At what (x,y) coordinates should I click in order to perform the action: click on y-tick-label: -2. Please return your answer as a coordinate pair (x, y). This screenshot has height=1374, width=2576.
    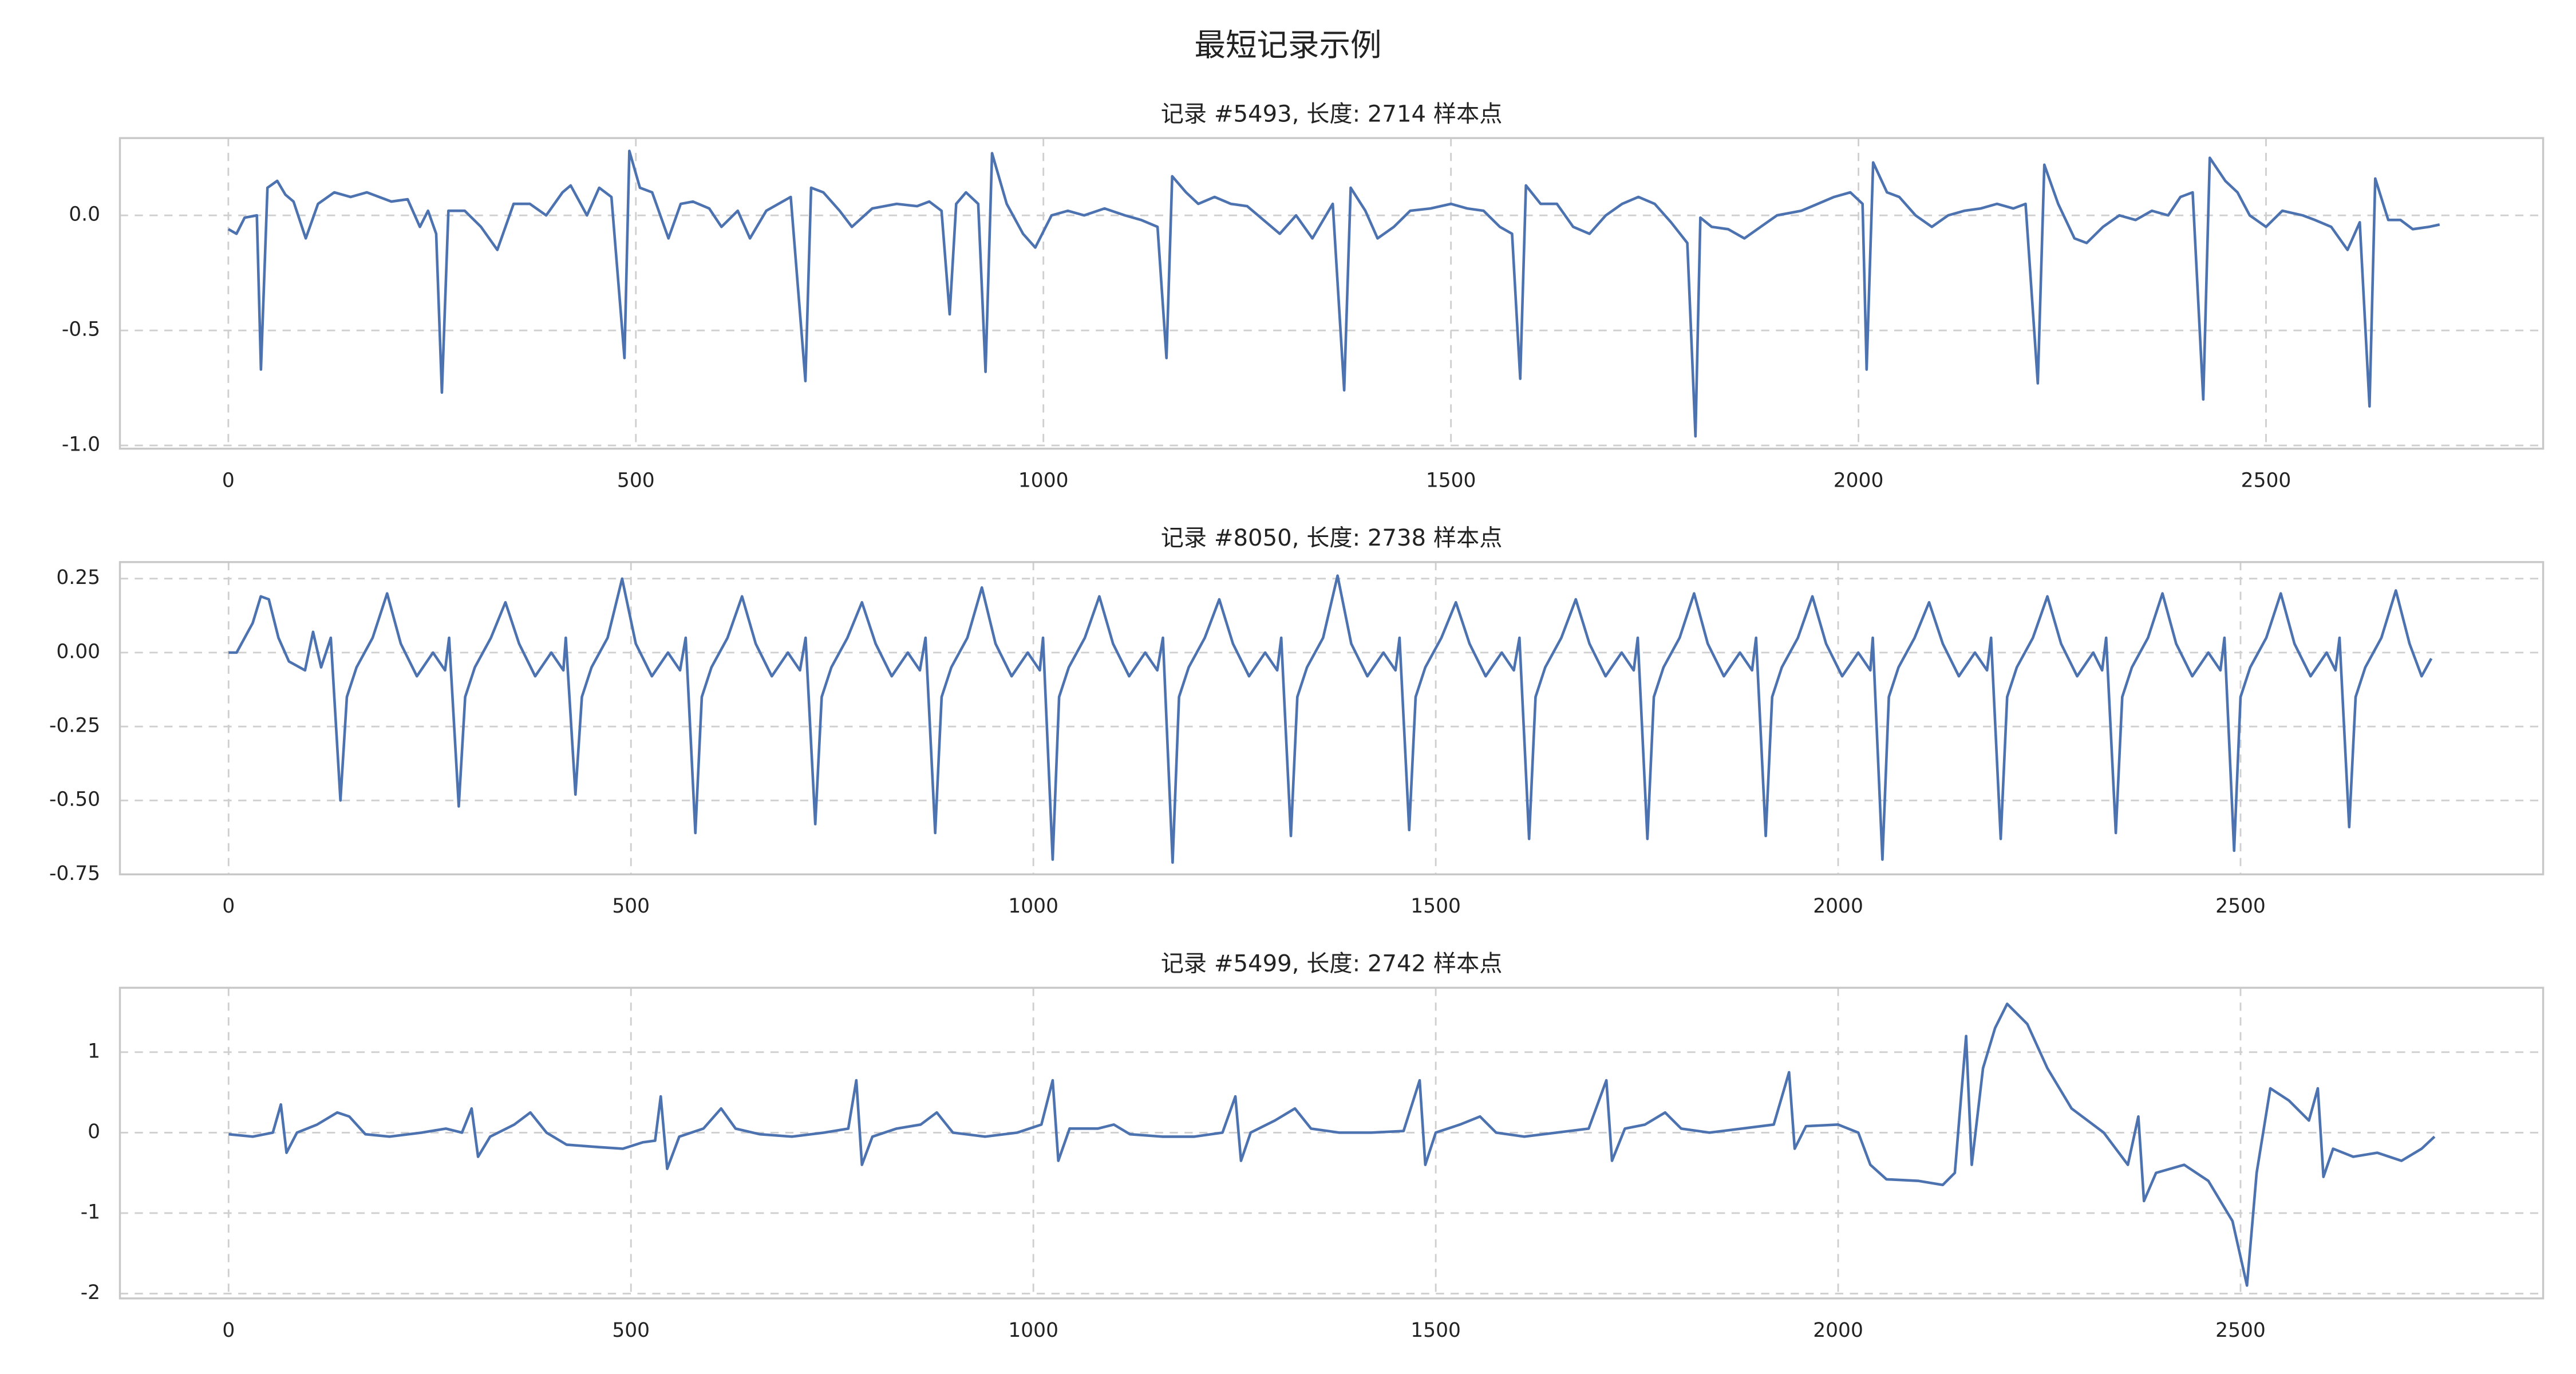
    Looking at the image, I should click on (90, 1292).